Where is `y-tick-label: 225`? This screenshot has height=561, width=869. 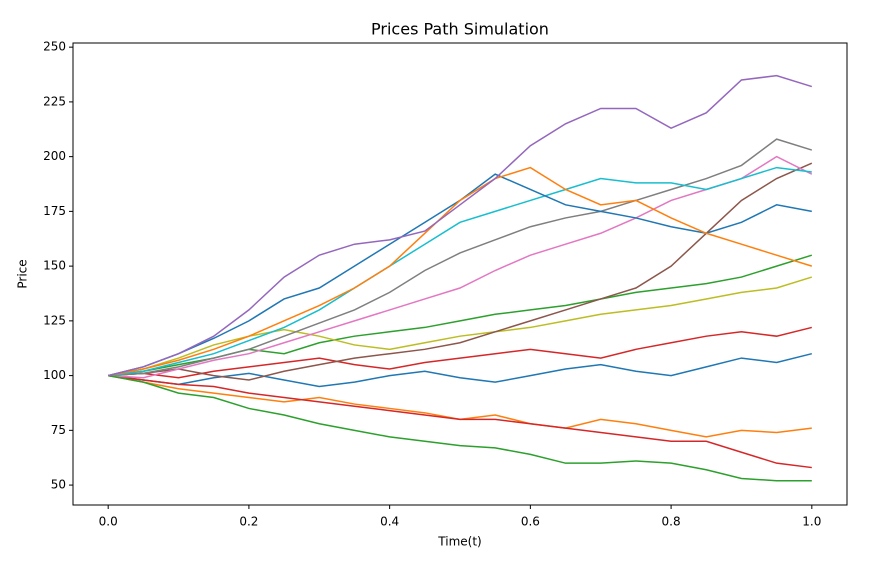 y-tick-label: 225 is located at coordinates (54, 101).